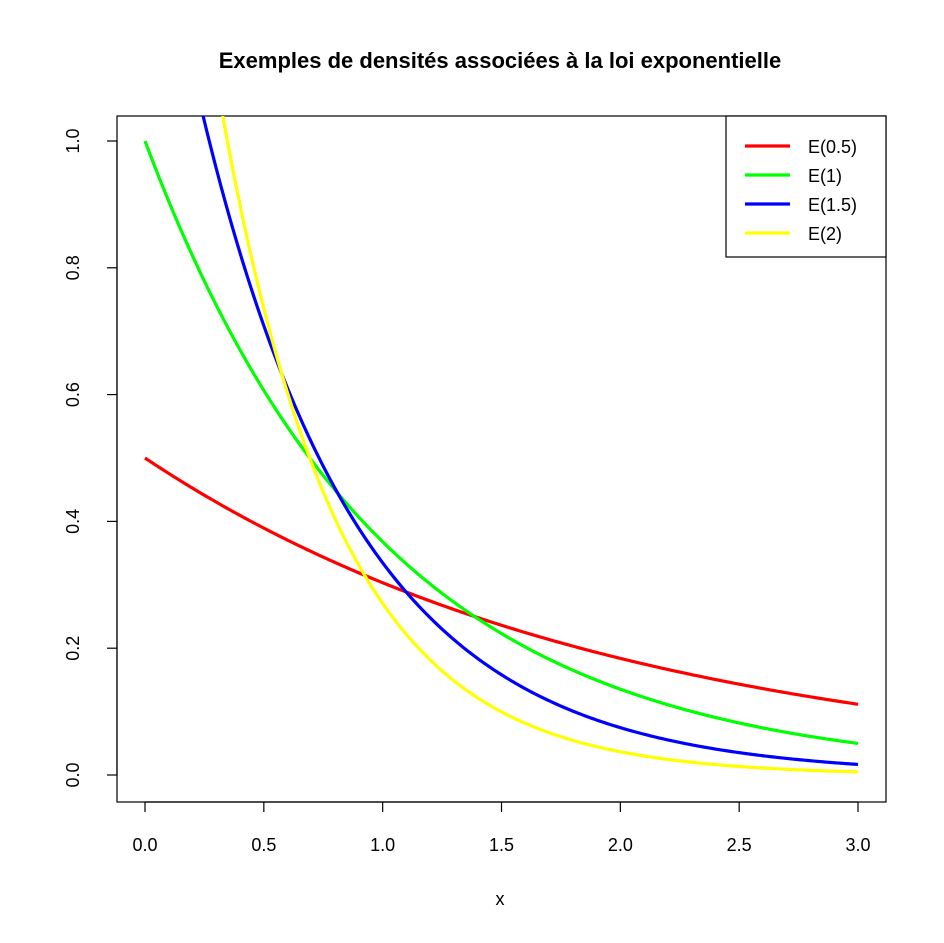  What do you see at coordinates (620, 845) in the screenshot?
I see `x-tick-label: 2.0` at bounding box center [620, 845].